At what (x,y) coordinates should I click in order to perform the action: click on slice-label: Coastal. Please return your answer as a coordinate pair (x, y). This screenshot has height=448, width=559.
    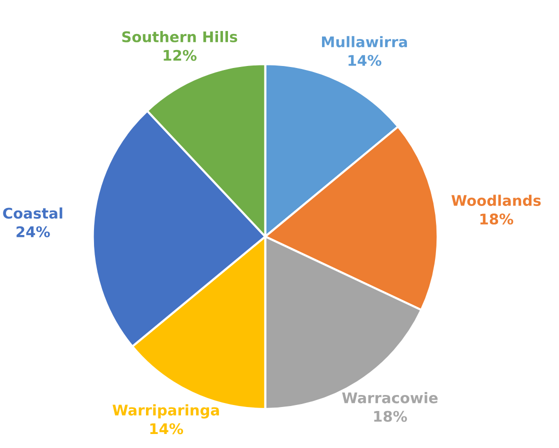
    Looking at the image, I should click on (32, 213).